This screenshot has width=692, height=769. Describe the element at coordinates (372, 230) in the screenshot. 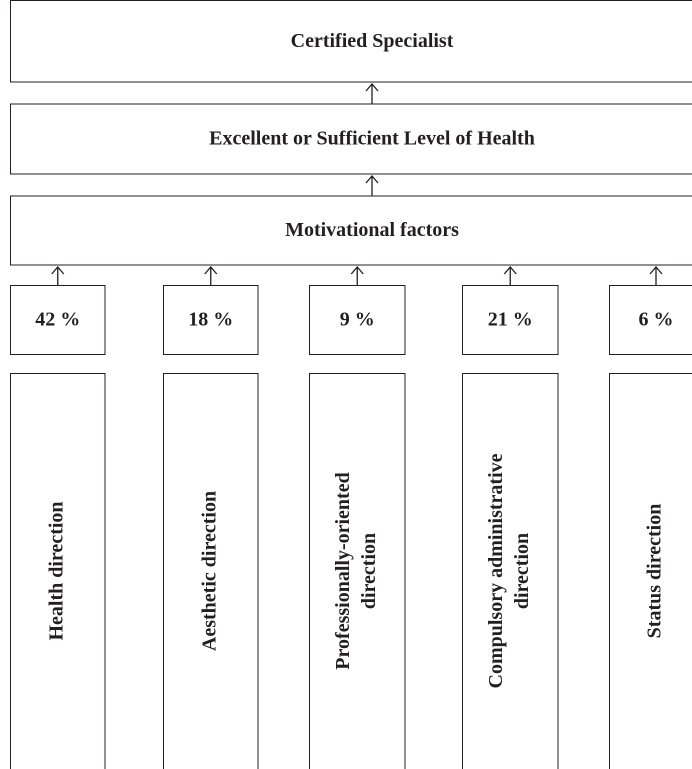

I see `tier-label: Motivational factors` at that location.